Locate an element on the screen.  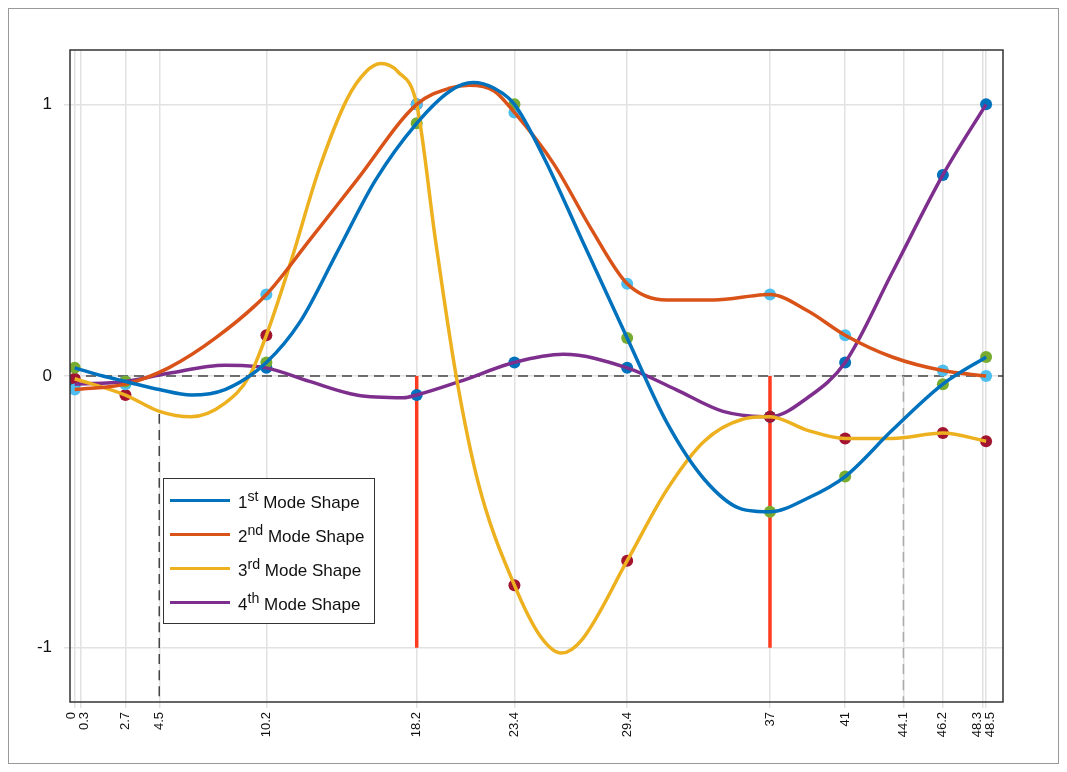
x-tick-label: 46.2 is located at coordinates (942, 725).